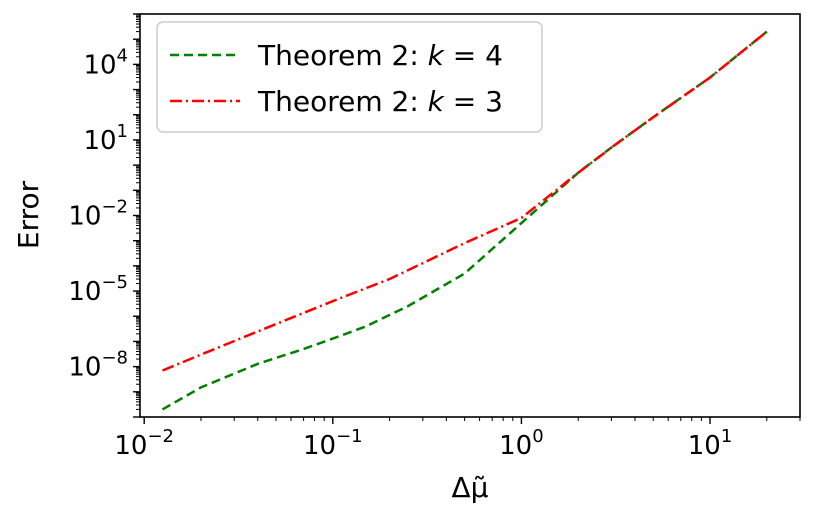 The height and width of the screenshot is (519, 814). I want to click on y-tick-label: 10⁻⁸, so click(98, 365).